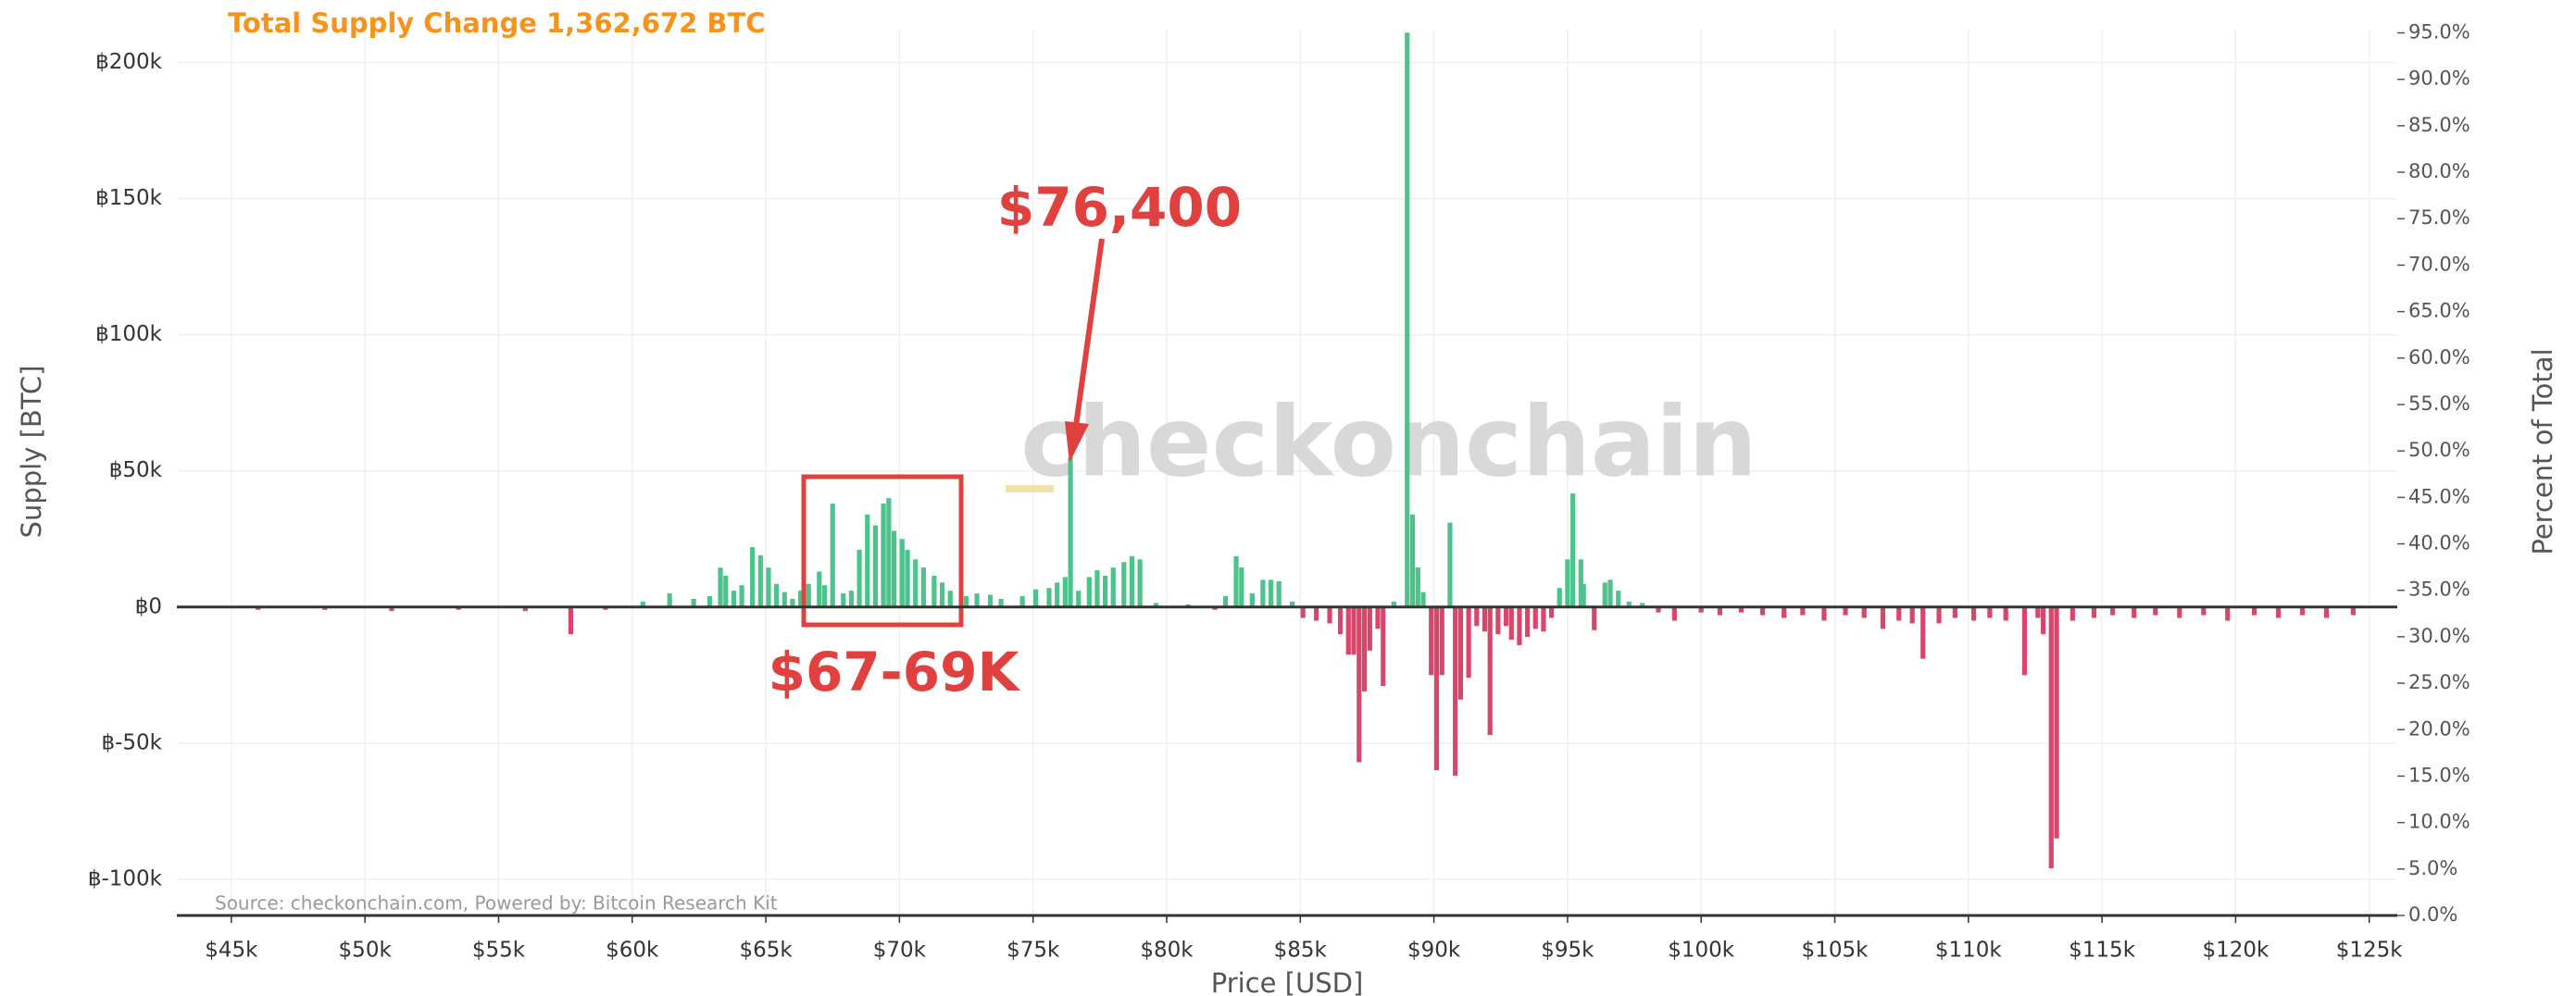  What do you see at coordinates (148, 606) in the screenshot?
I see `y-tick-label: ฿0` at bounding box center [148, 606].